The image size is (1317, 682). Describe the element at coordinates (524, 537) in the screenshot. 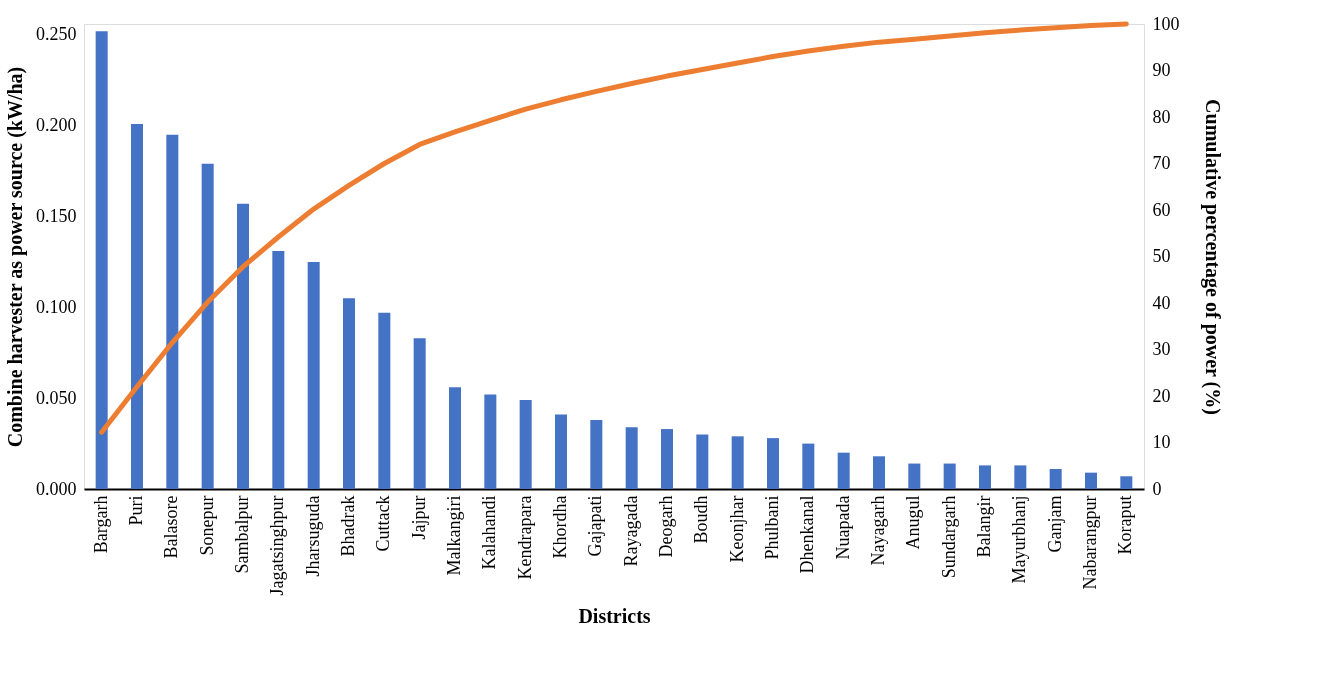

I see `x-tick-label: Kendrapara` at that location.